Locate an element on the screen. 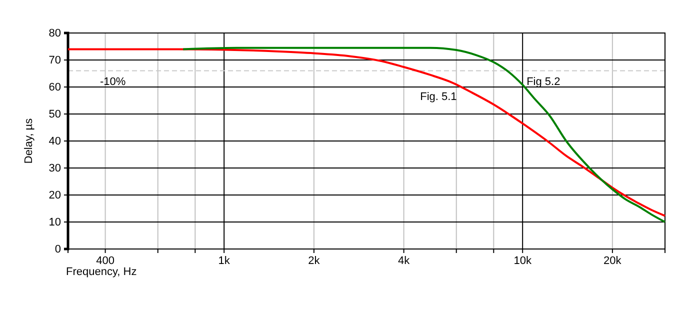 This screenshot has width=700, height=312. x-tick-label: 20k is located at coordinates (613, 260).